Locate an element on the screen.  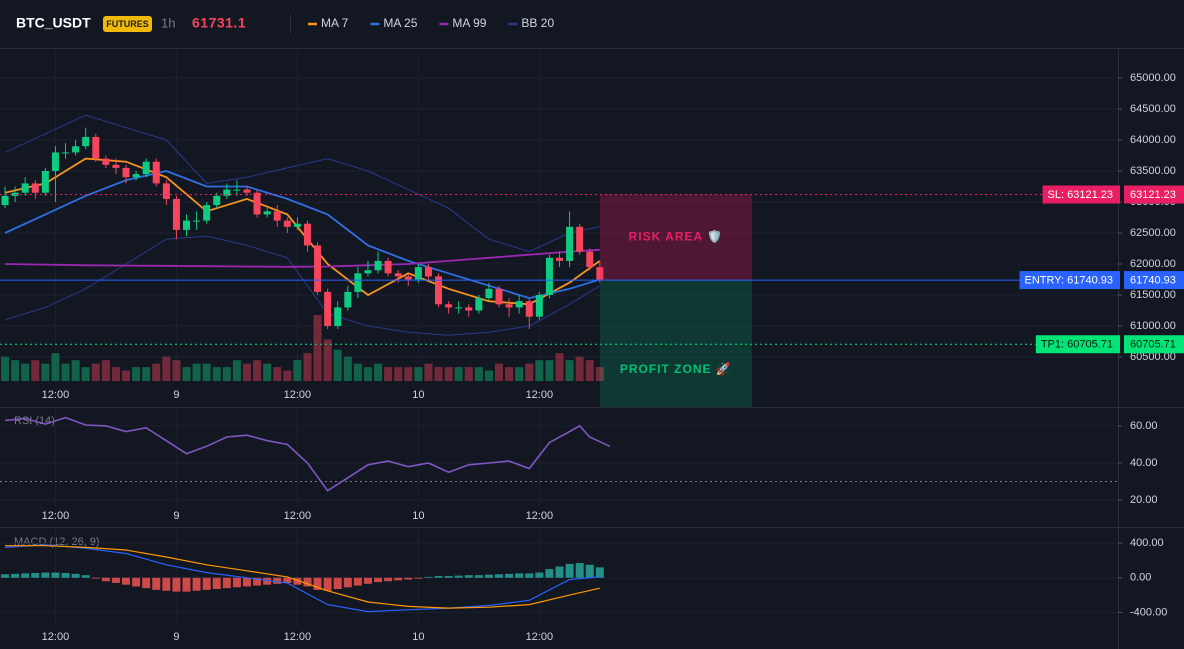
x-tick-label: 10 is located at coordinates (418, 637).